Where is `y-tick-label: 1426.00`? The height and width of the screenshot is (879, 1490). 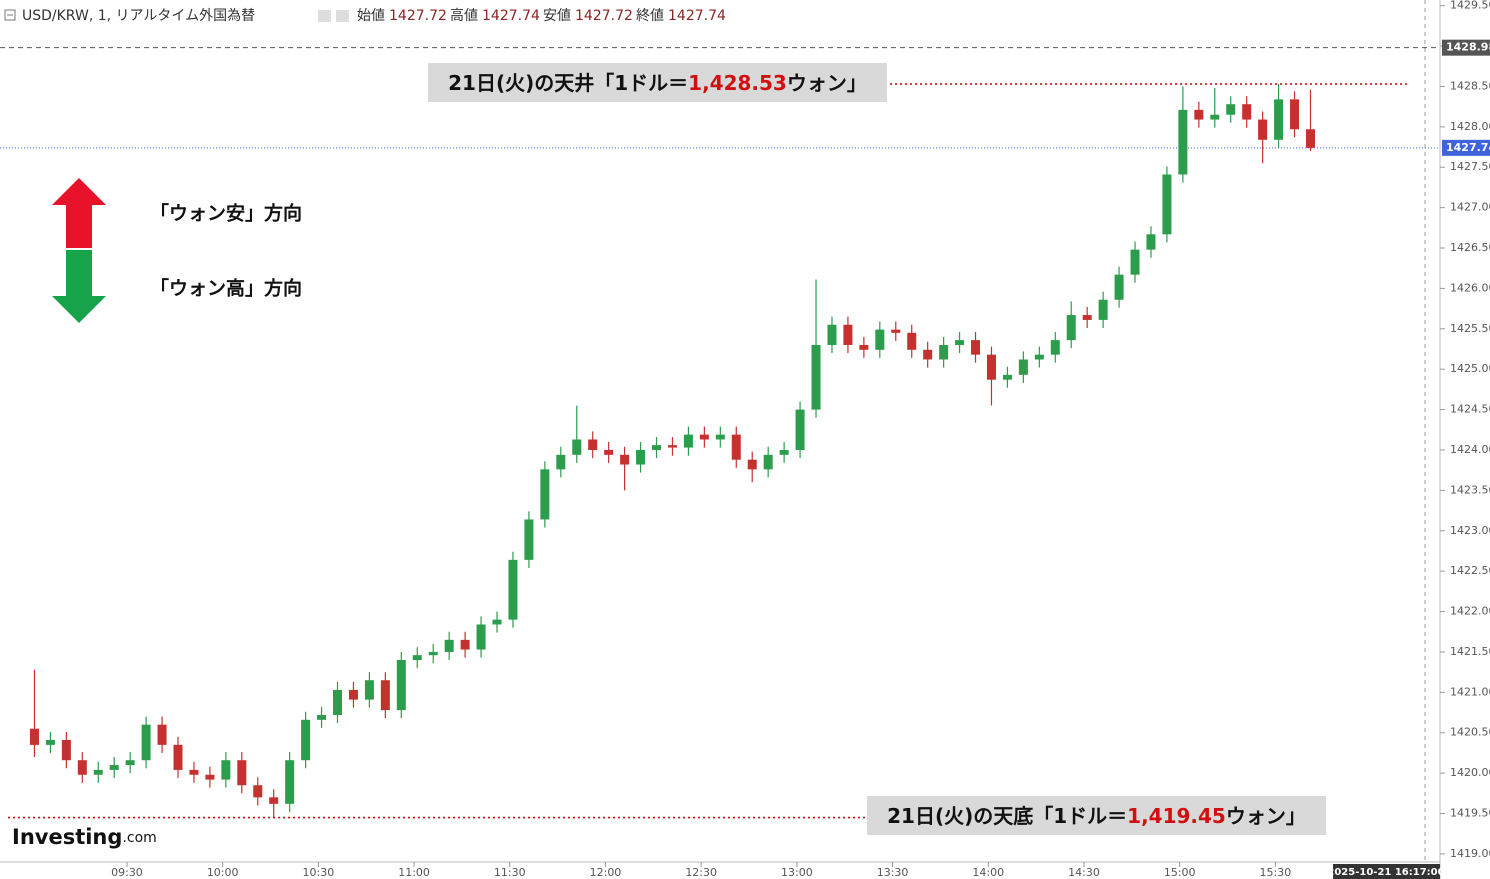 y-tick-label: 1426.00 is located at coordinates (1470, 287).